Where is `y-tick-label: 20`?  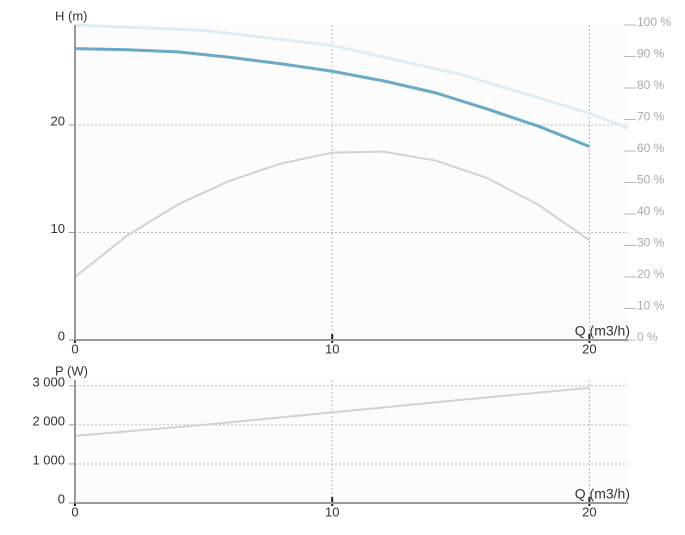 y-tick-label: 20 is located at coordinates (58, 120).